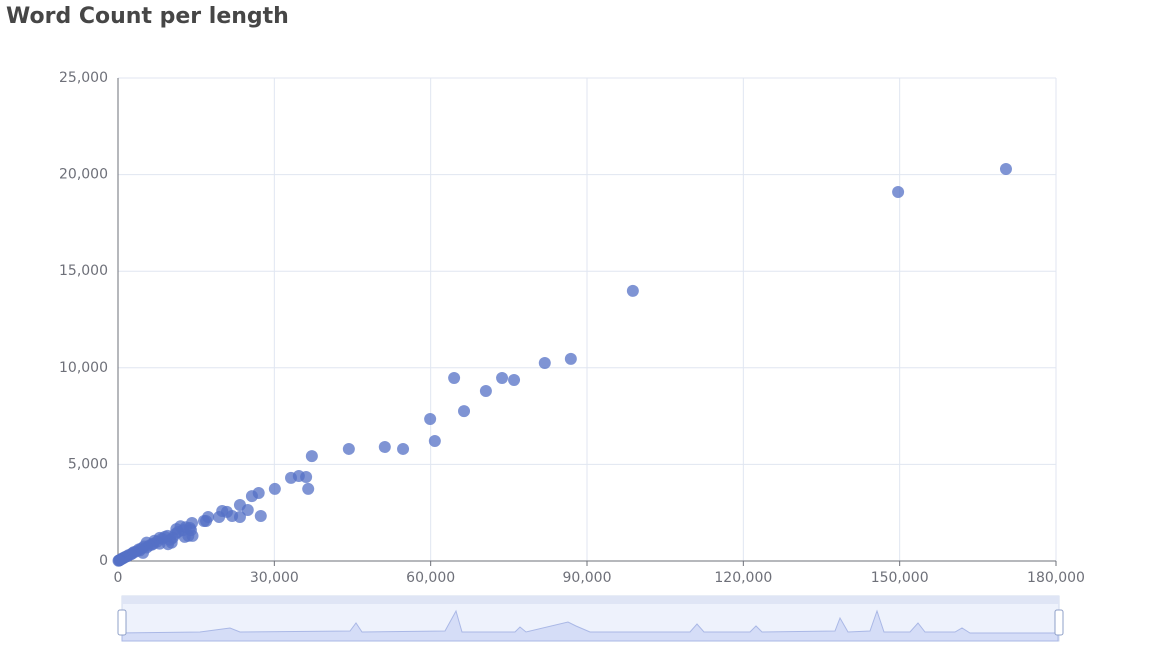 This screenshot has width=1173, height=656. I want to click on y-tick-label: 10,000, so click(83, 368).